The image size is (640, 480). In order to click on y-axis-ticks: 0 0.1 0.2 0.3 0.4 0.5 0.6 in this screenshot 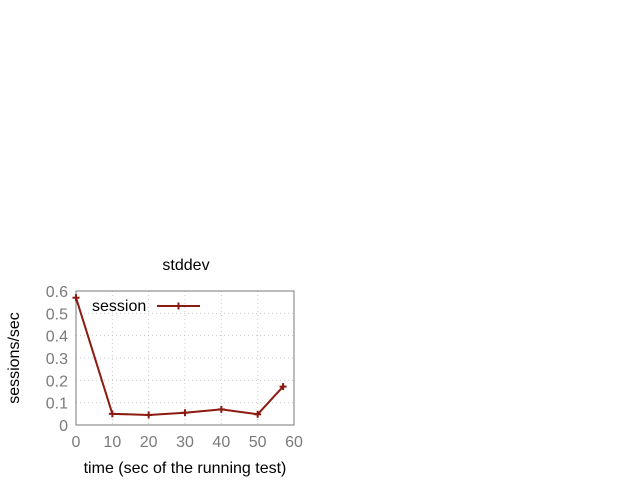, I will do `click(57, 359)`.